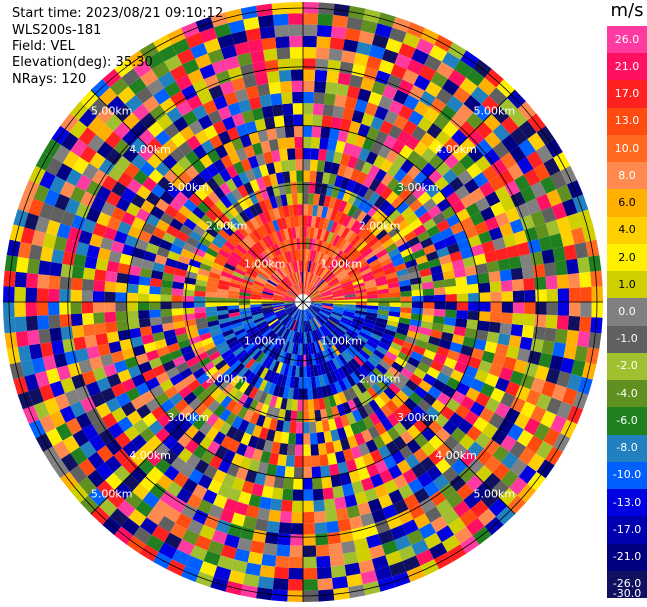 Image resolution: width=647 pixels, height=607 pixels. What do you see at coordinates (627, 339) in the screenshot?
I see `colorbar-cell` at bounding box center [627, 339].